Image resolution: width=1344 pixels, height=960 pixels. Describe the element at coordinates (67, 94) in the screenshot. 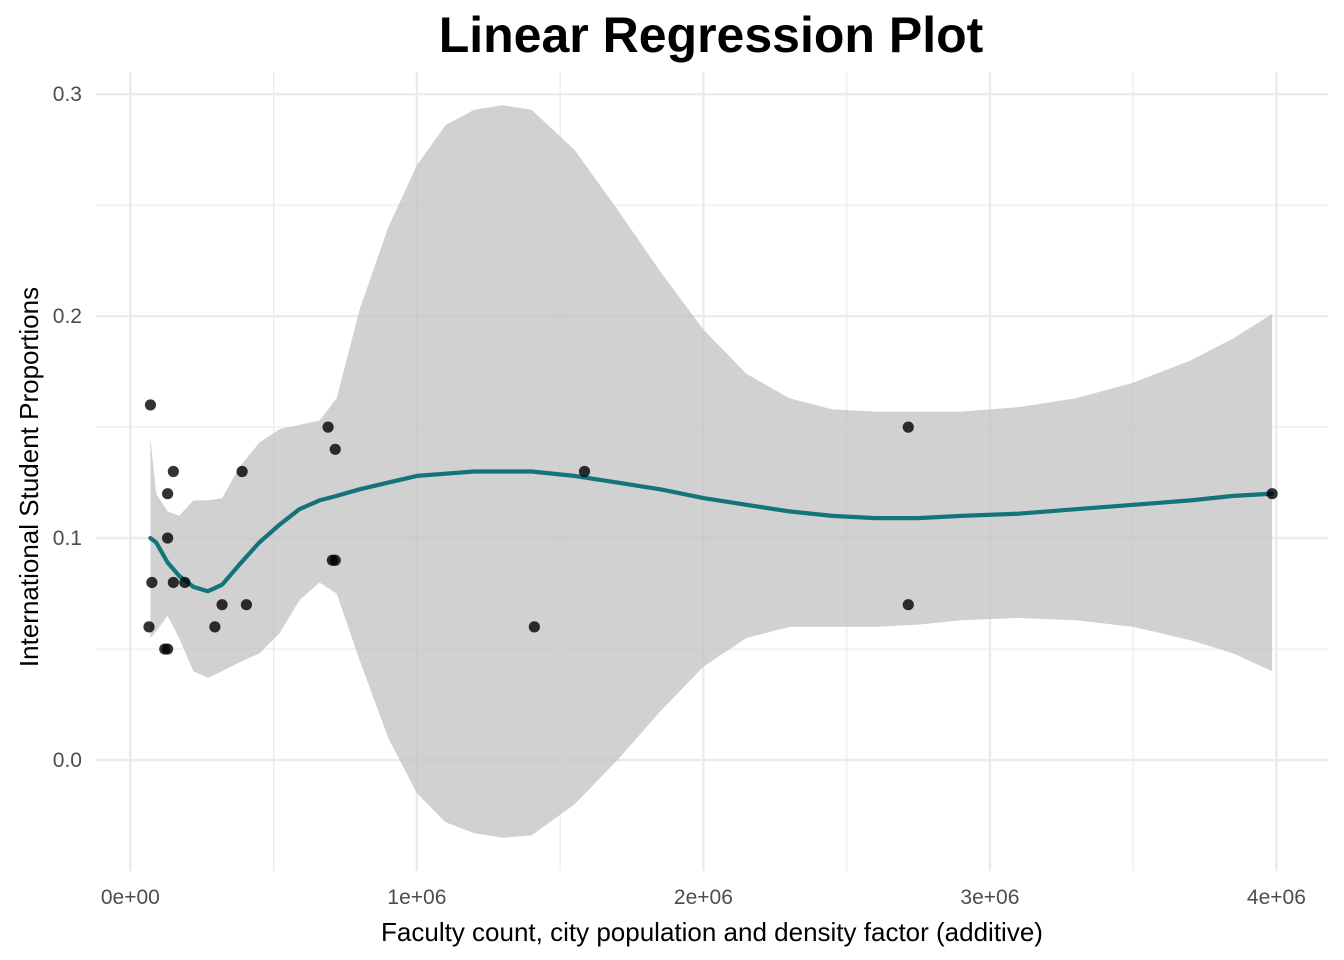

I see `y-tick-label: 0.3` at that location.